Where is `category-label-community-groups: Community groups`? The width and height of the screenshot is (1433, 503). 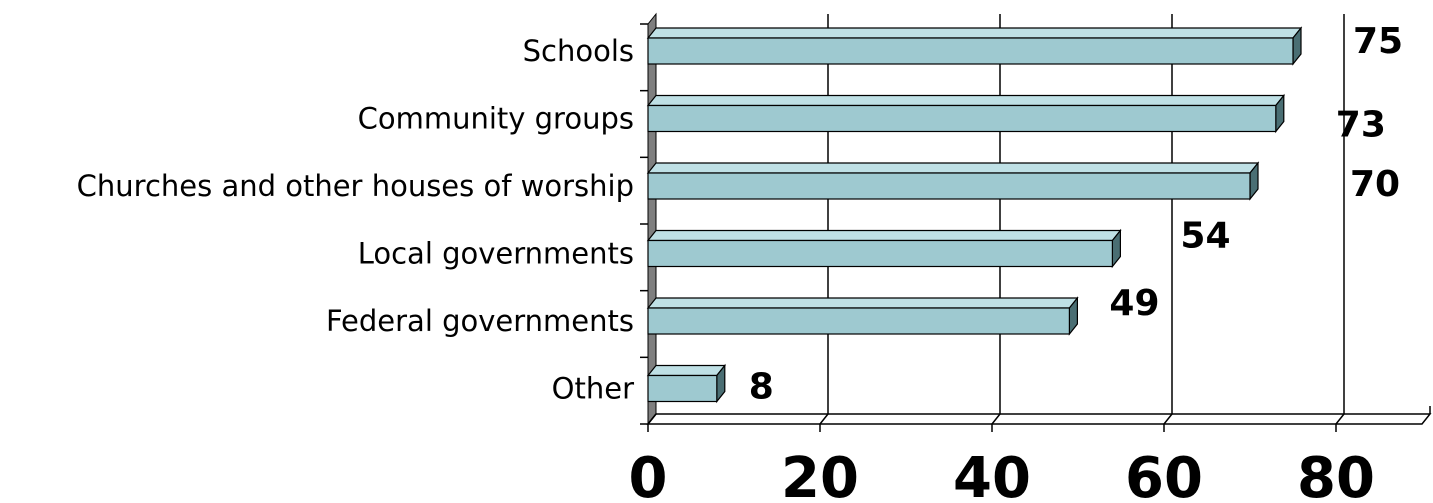
category-label-community-groups: Community groups is located at coordinates (496, 119).